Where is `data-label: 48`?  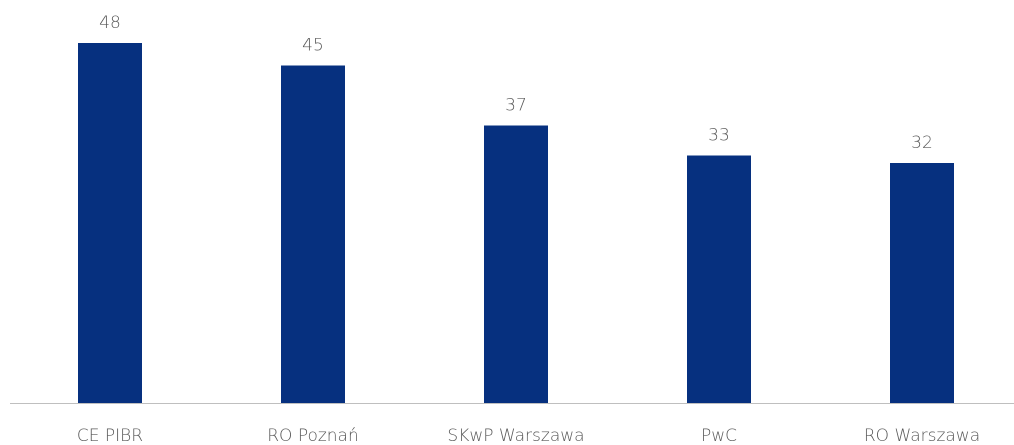
data-label: 48 is located at coordinates (110, 23).